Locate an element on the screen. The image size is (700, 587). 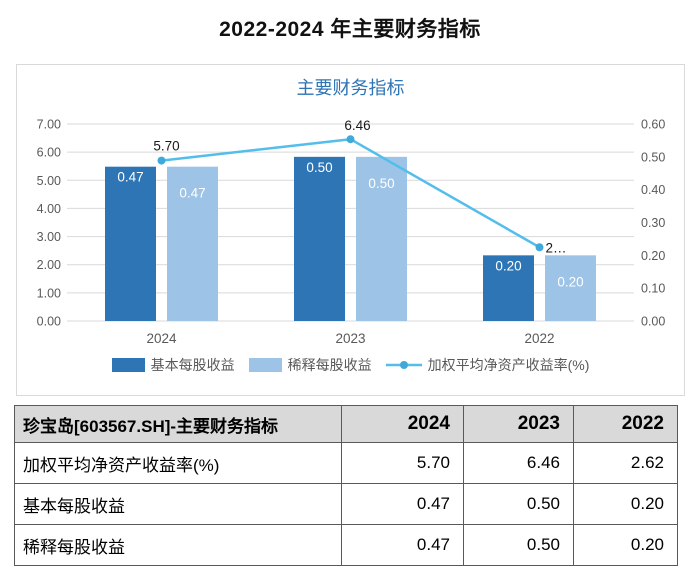
table-cell: 6.46 is located at coordinates (518, 463).